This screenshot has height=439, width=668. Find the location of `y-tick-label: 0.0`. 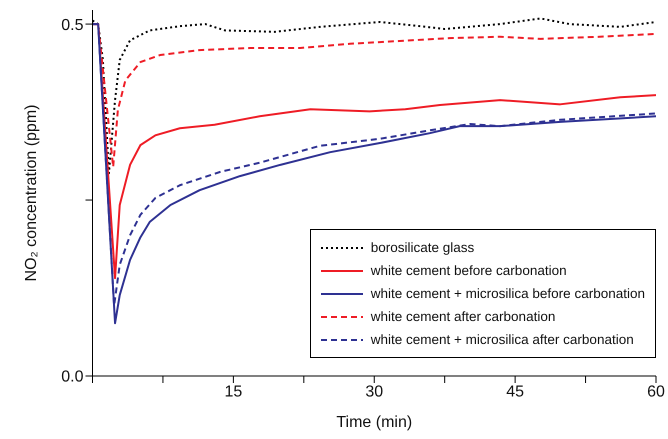

y-tick-label: 0.0 is located at coordinates (72, 377).